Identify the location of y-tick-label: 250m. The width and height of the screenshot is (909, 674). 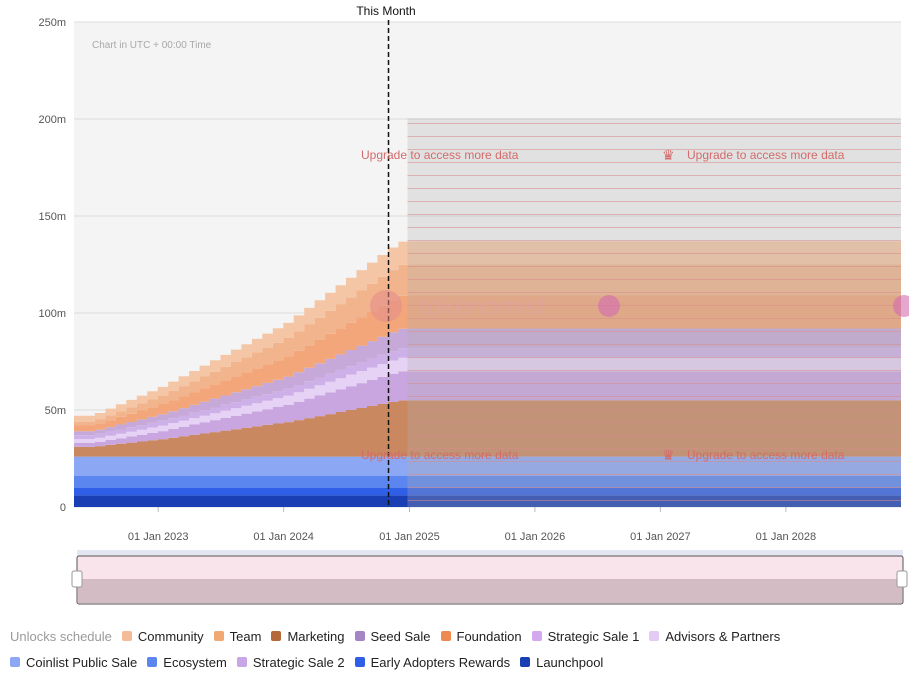
(52, 23).